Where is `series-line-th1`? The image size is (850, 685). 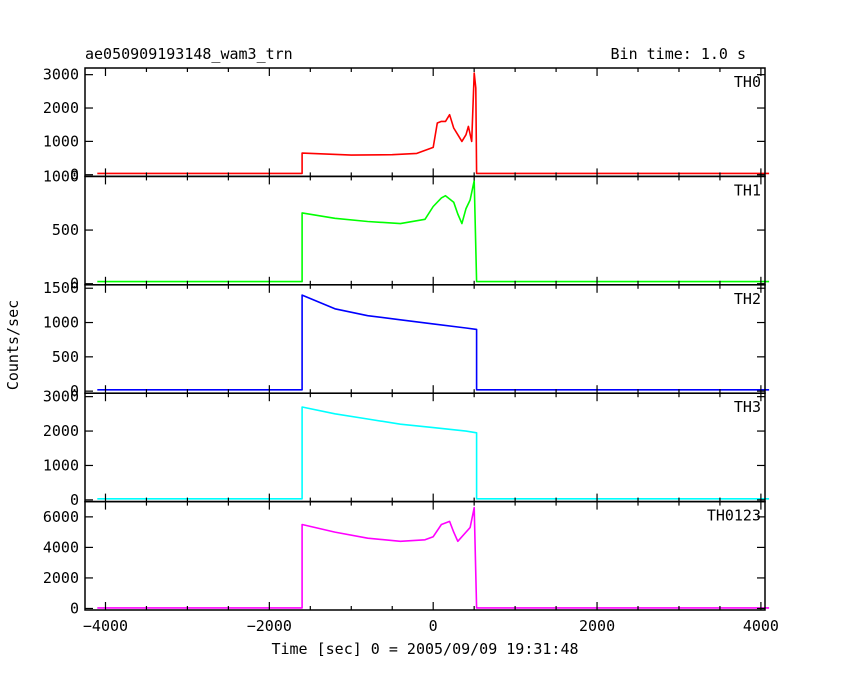
series-line-th1 is located at coordinates (433, 231).